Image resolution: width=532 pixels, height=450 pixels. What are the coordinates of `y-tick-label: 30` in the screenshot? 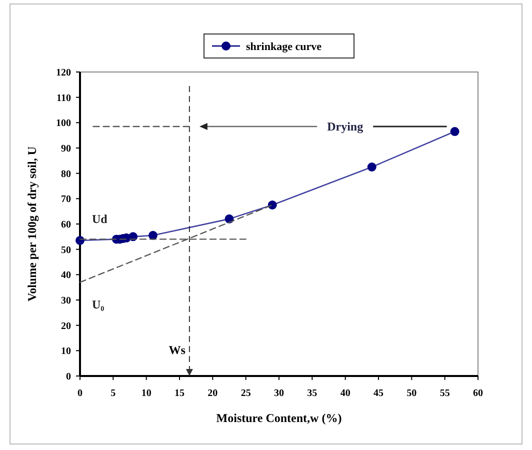 It's located at (66, 301).